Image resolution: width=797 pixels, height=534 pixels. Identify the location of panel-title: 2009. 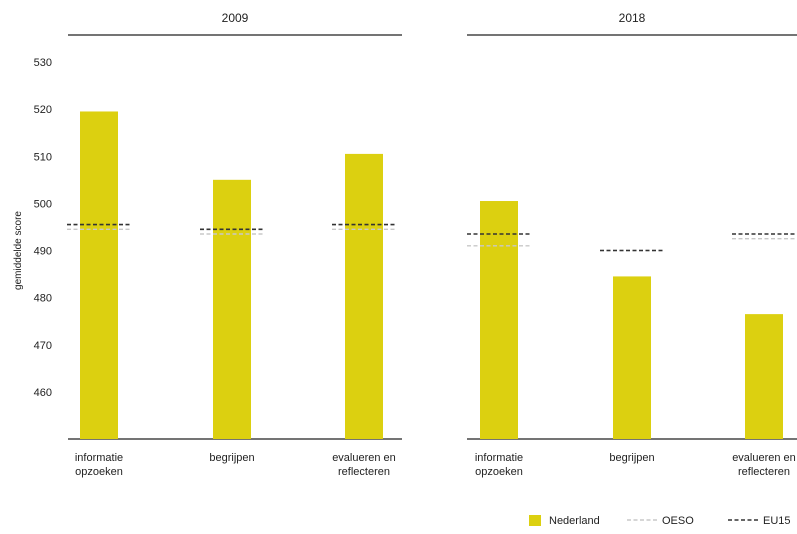
(235, 18).